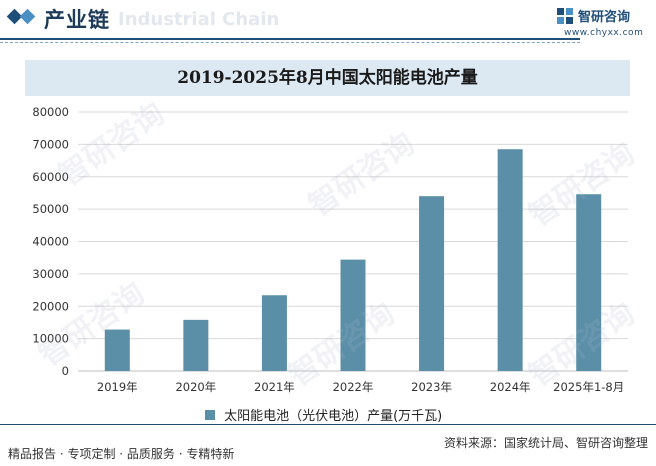  What do you see at coordinates (121, 454) in the screenshot?
I see `footer-slogan: 精品报告 · 专项定制 · 品质服务 · 专精特新` at bounding box center [121, 454].